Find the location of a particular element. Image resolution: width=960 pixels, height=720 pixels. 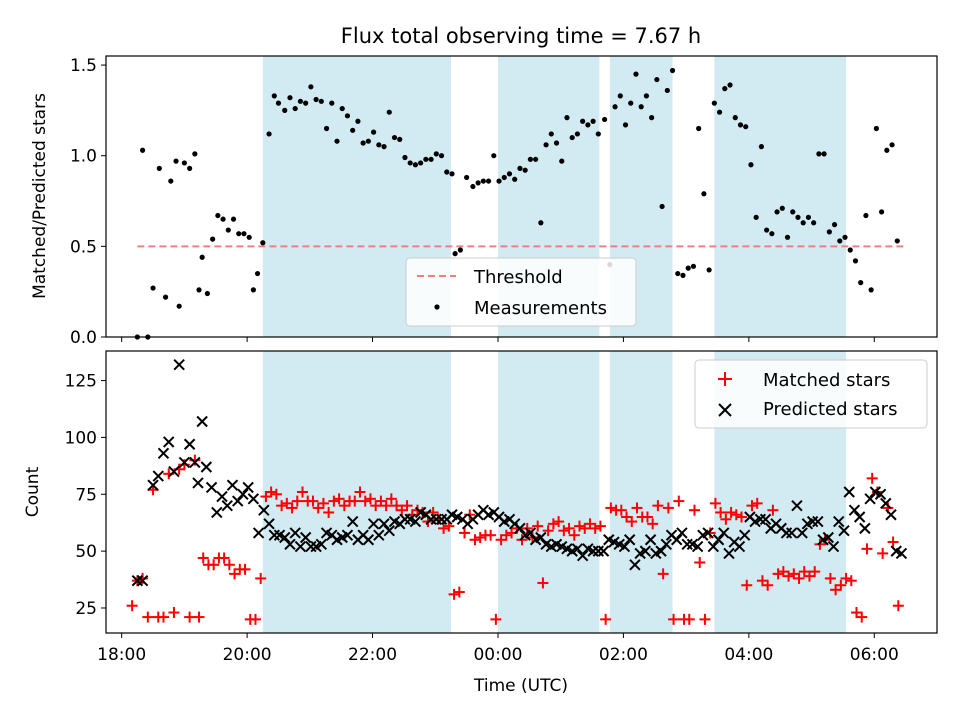

legend-matched-swatch is located at coordinates (725, 379).